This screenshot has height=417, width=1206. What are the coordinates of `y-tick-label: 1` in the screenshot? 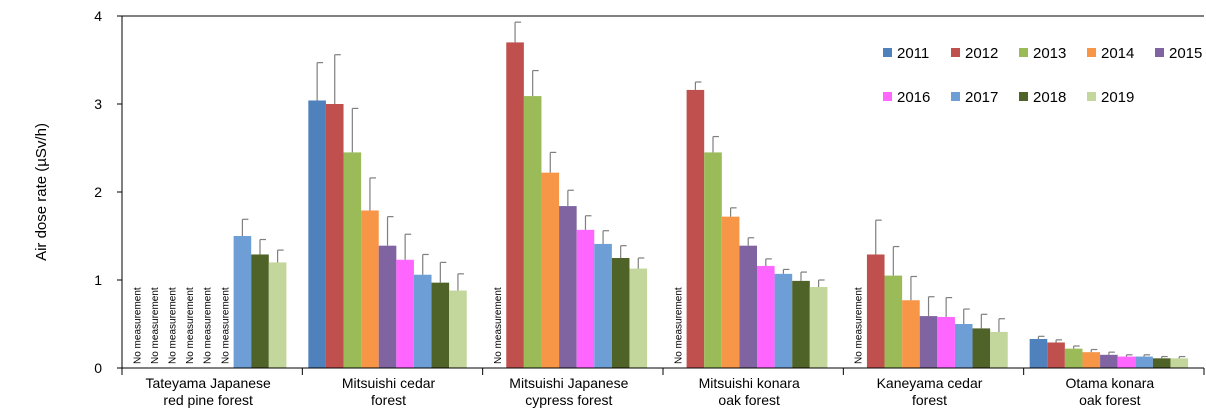 It's located at (98, 280).